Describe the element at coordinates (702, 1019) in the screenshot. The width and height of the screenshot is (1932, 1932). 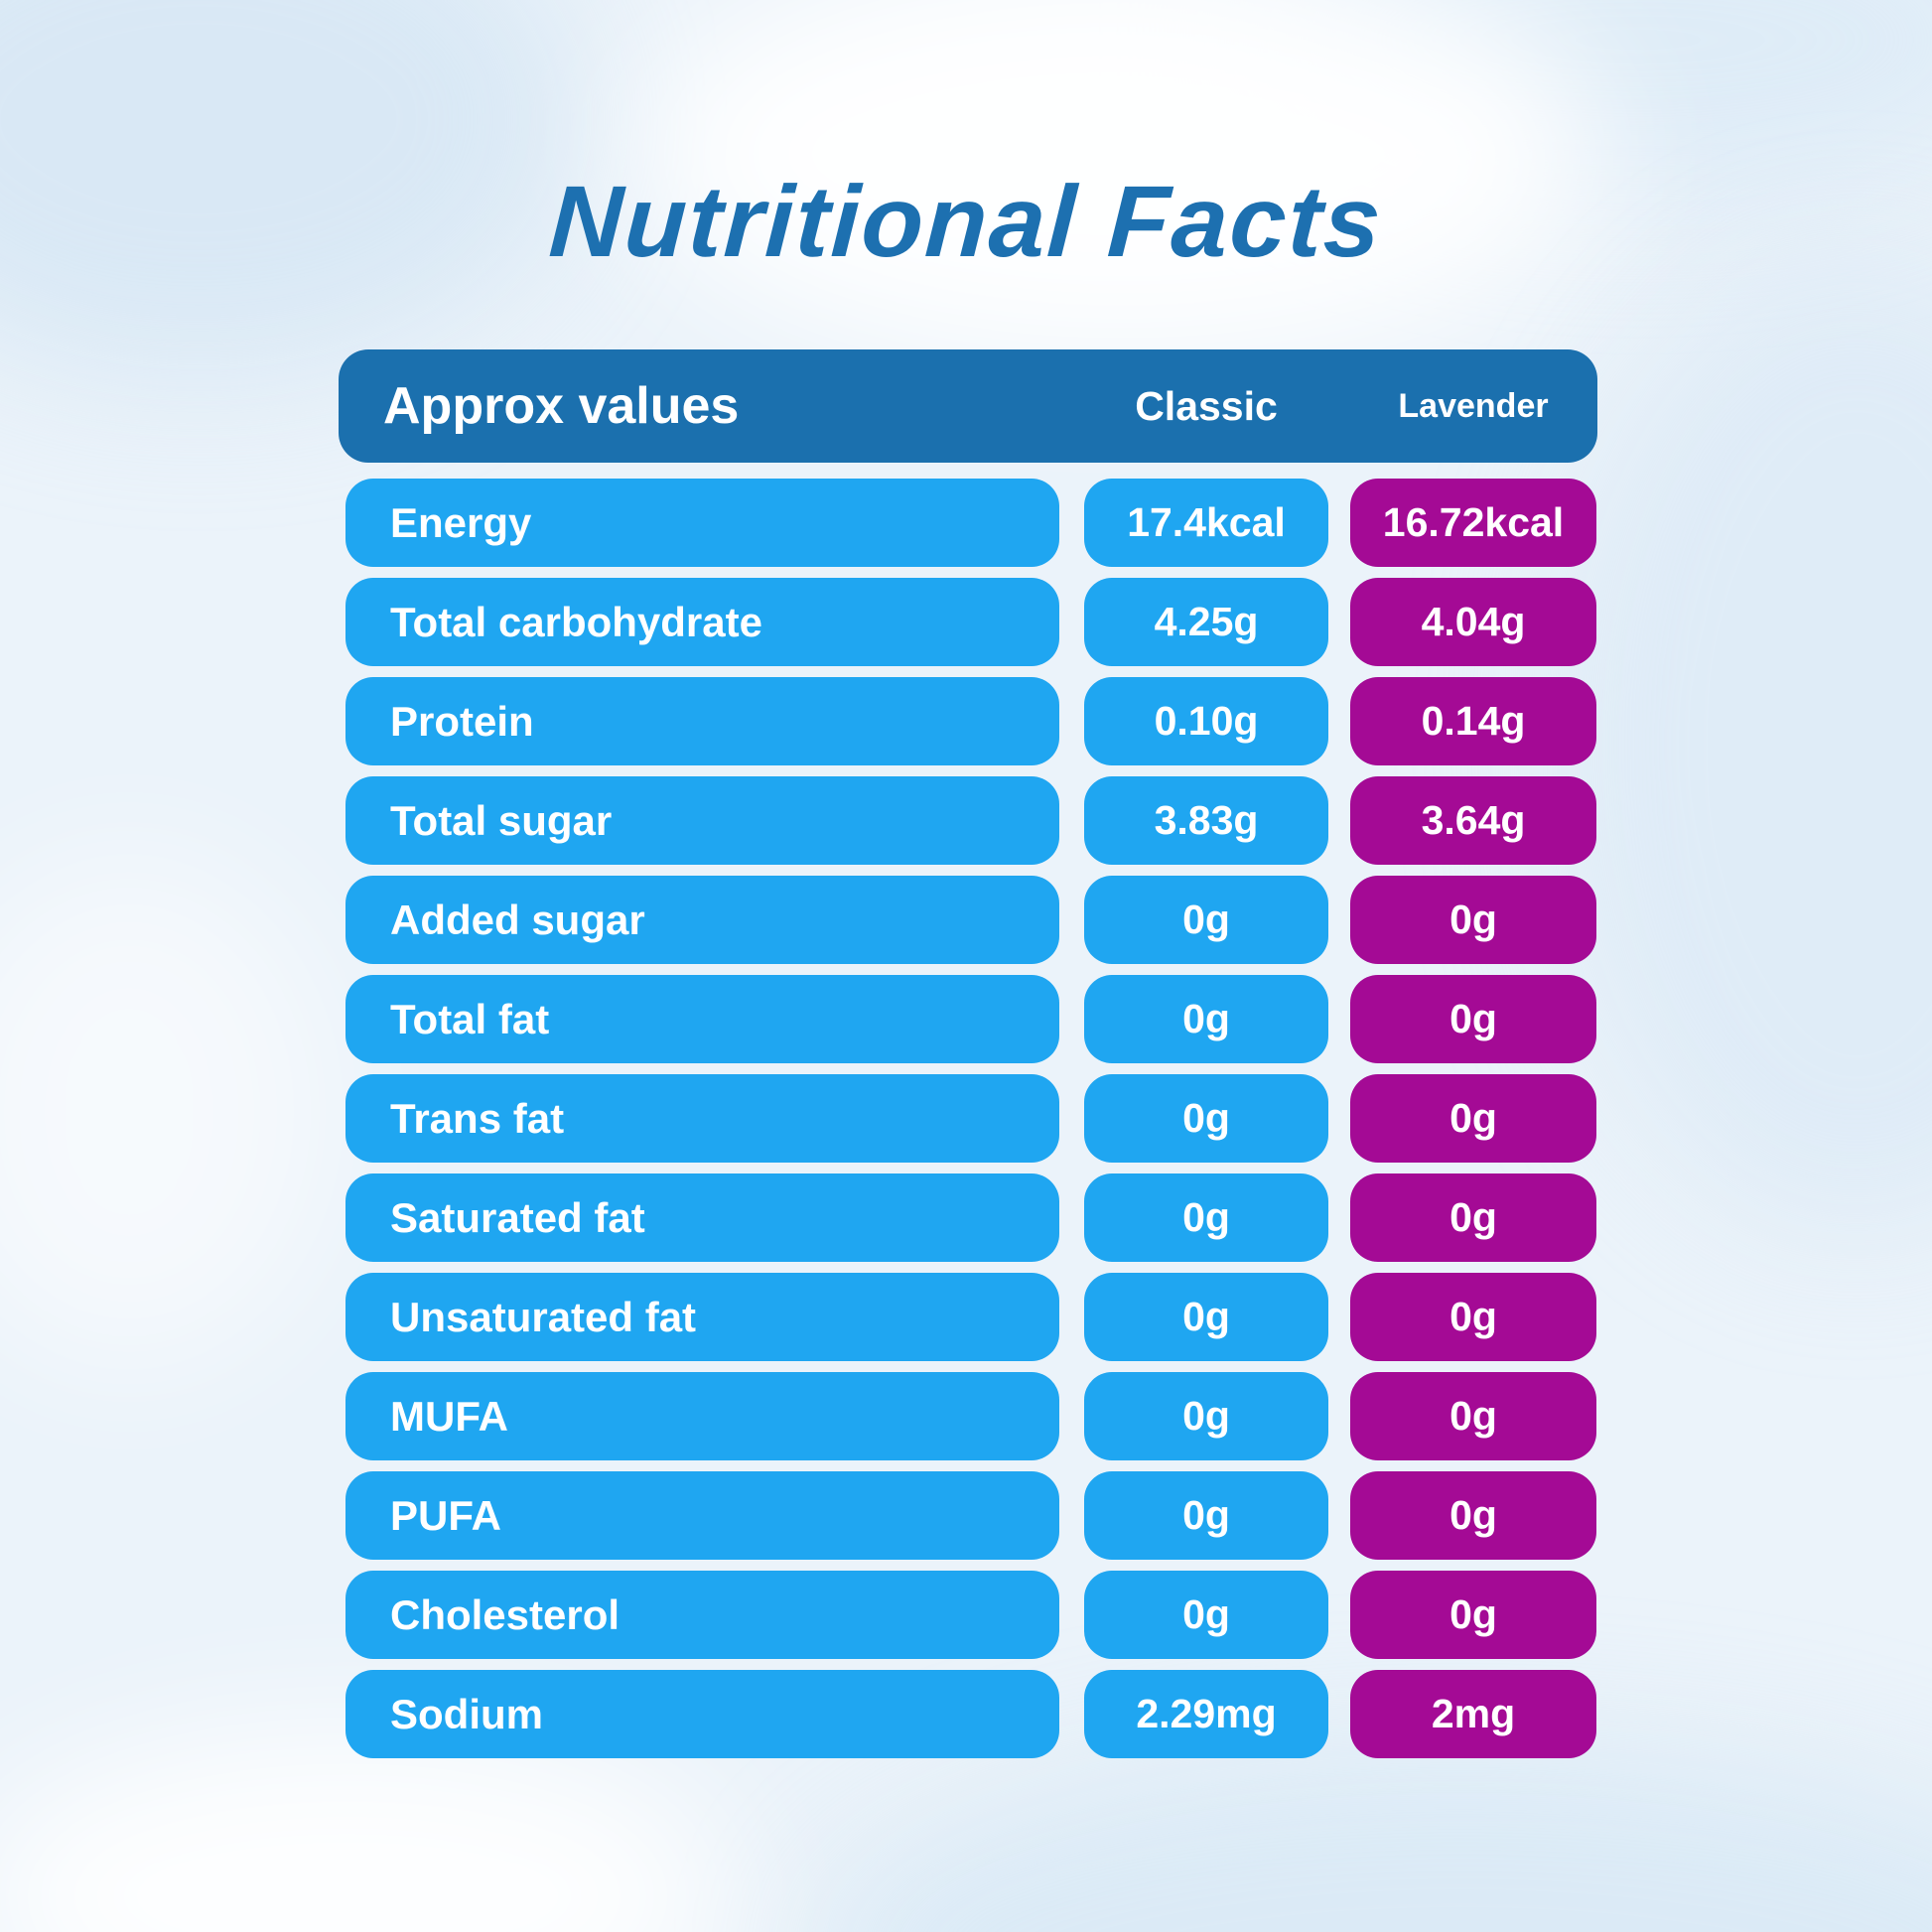
I see `row-label-pill: Total fat` at that location.